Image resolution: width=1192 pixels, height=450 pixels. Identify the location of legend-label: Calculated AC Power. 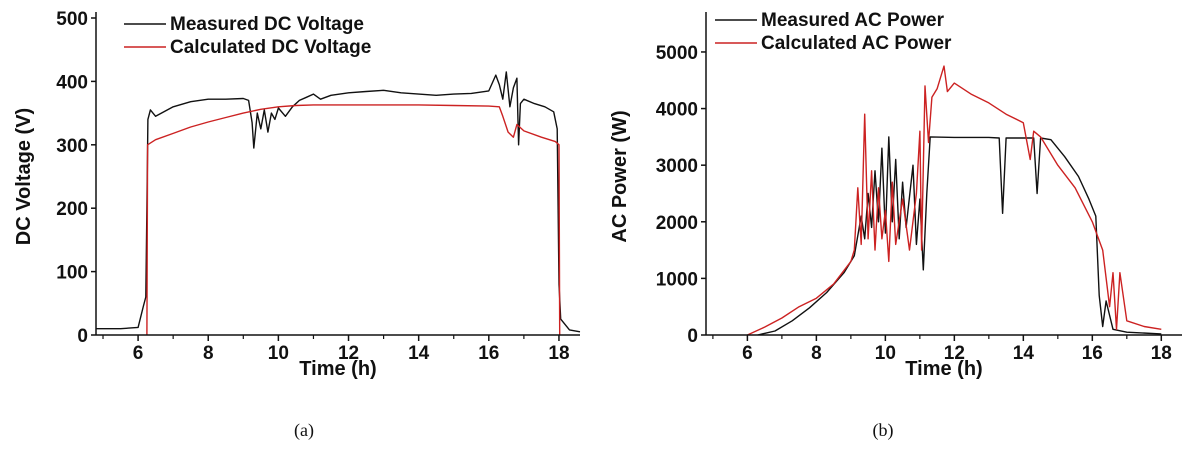
(856, 43).